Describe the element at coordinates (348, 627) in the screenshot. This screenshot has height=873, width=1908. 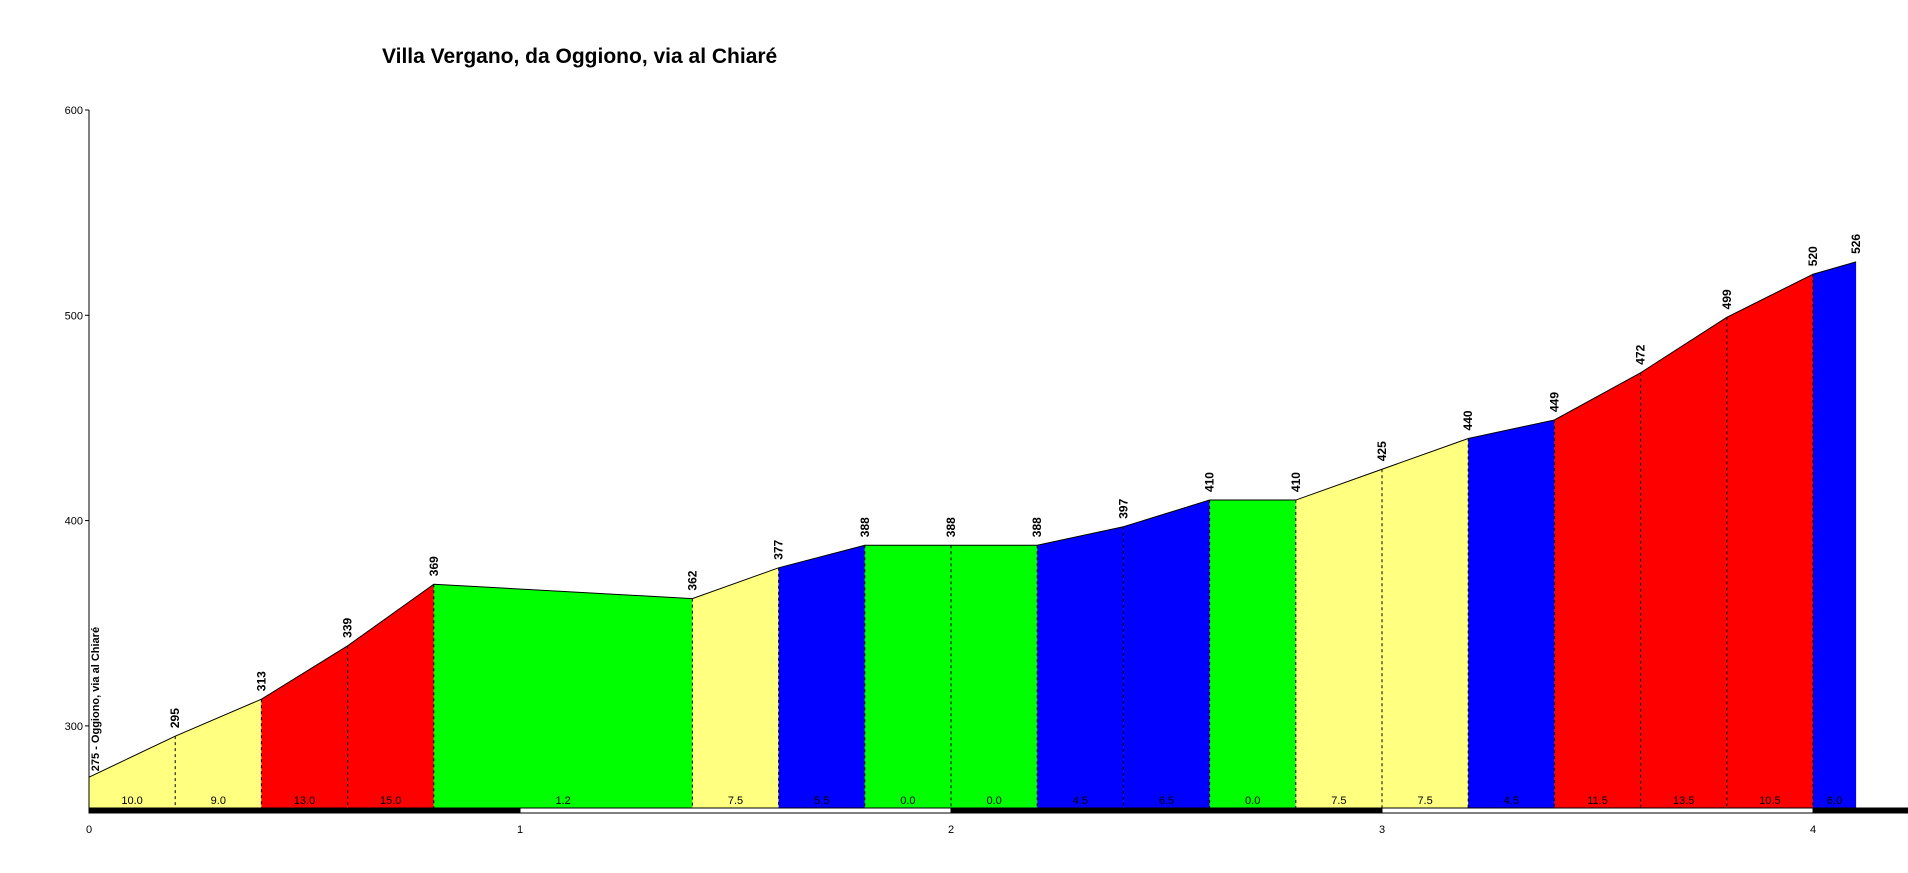
I see `elevation-label: 339` at that location.